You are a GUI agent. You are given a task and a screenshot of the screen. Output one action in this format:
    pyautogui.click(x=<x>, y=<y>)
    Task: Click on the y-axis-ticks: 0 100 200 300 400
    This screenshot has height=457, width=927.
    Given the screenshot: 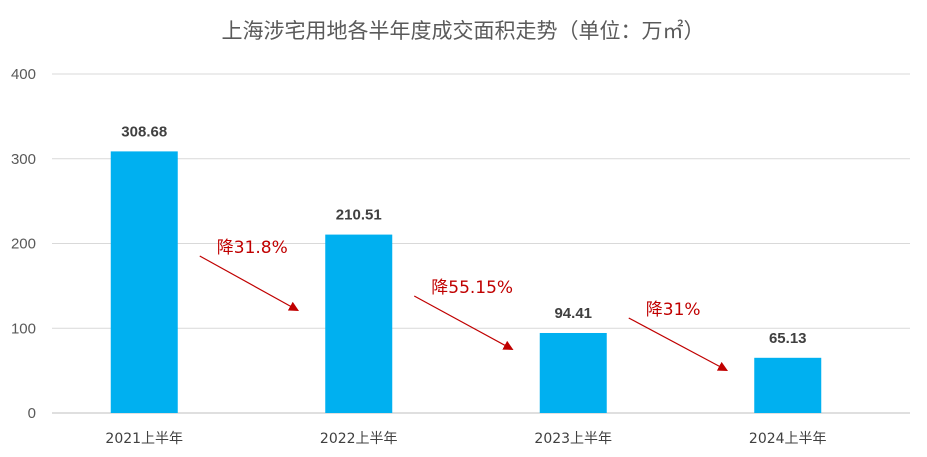 What is the action you would take?
    pyautogui.click(x=23, y=244)
    